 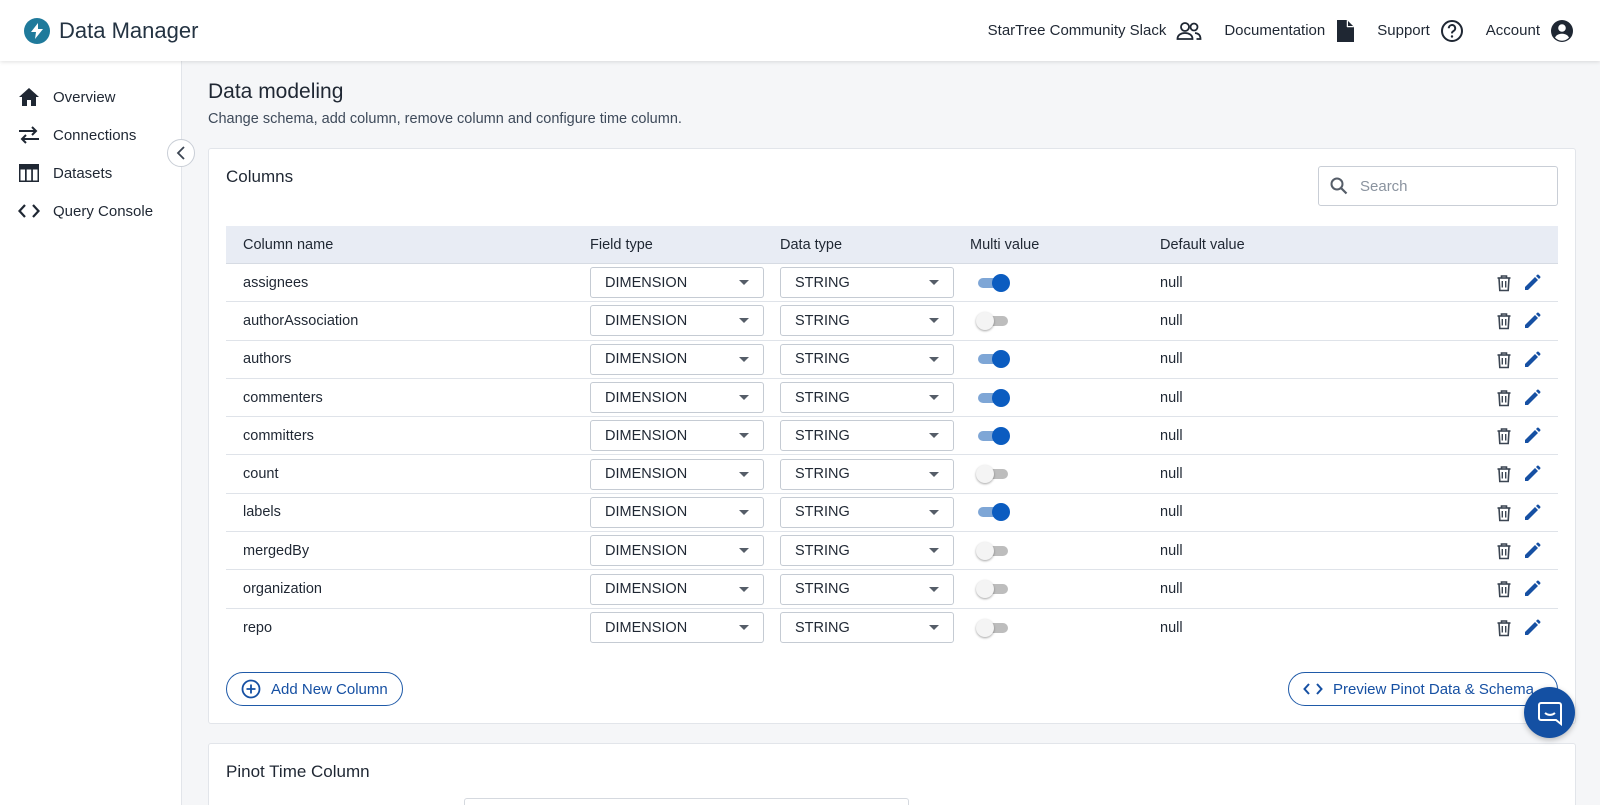 I want to click on header-data-type: Data type, so click(x=811, y=244).